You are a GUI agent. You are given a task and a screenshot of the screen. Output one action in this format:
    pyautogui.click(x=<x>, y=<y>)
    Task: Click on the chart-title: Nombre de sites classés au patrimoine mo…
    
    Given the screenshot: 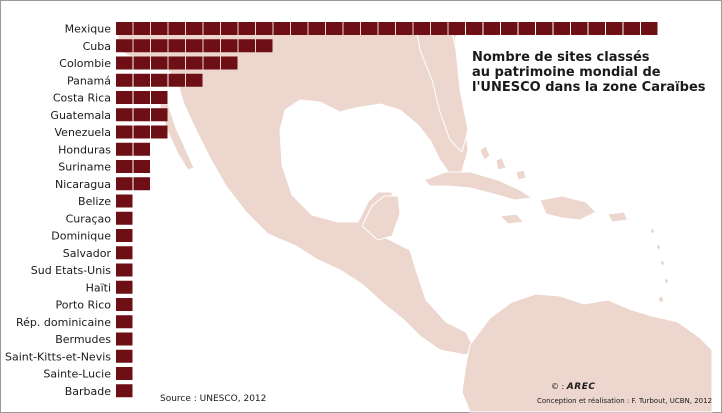 What is the action you would take?
    pyautogui.click(x=594, y=72)
    